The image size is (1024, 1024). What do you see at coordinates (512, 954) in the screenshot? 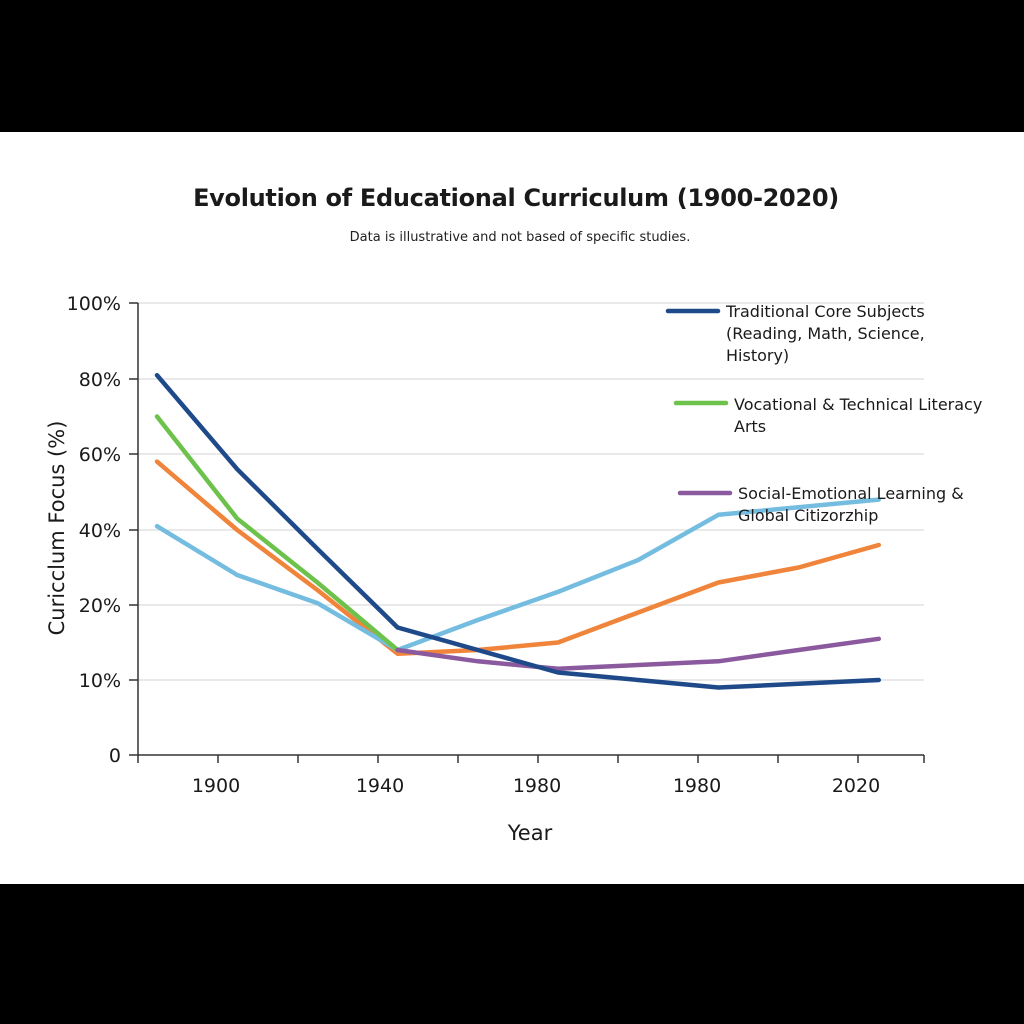
I see `letterbox-bottom` at bounding box center [512, 954].